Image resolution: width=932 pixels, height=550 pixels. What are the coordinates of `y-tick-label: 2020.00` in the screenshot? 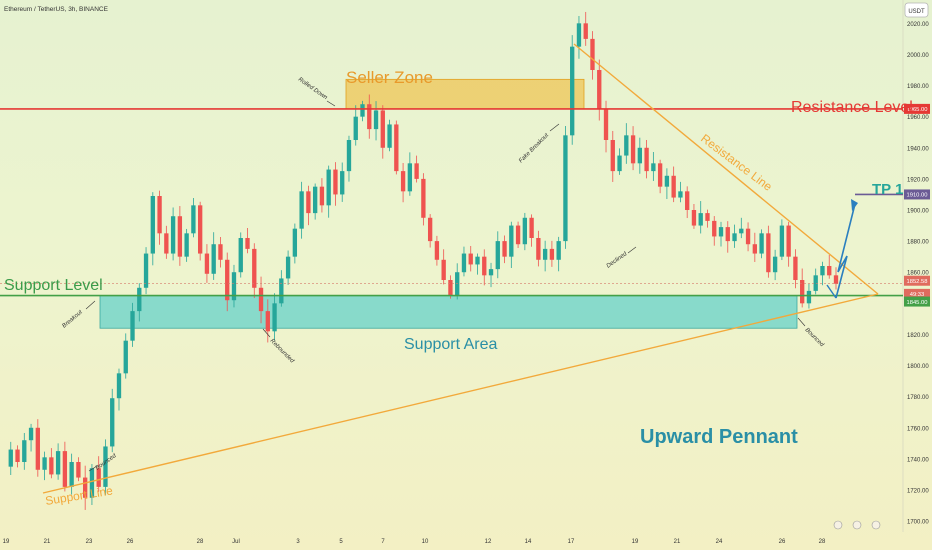 It's located at (918, 25).